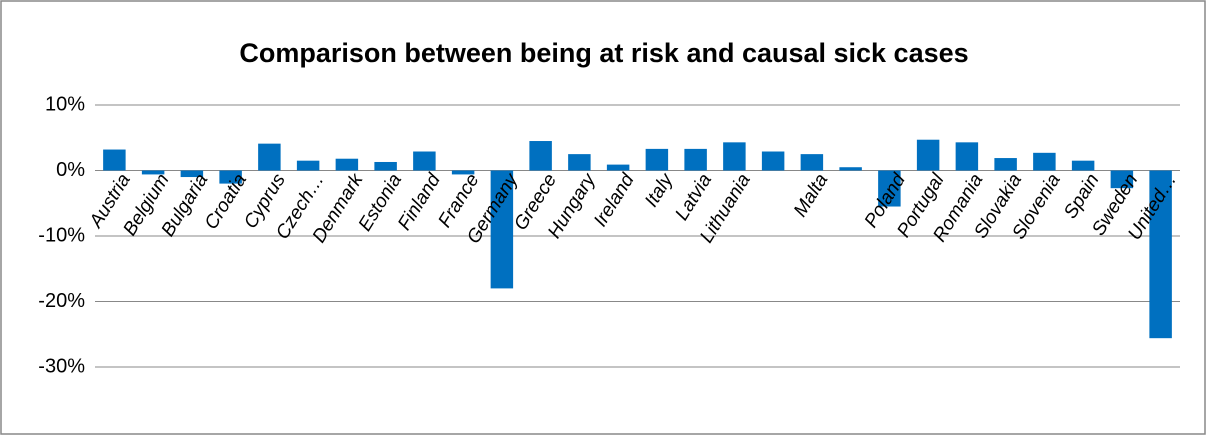 Image resolution: width=1207 pixels, height=436 pixels. Describe the element at coordinates (70, 170) in the screenshot. I see `y-tick-label: 0%` at that location.